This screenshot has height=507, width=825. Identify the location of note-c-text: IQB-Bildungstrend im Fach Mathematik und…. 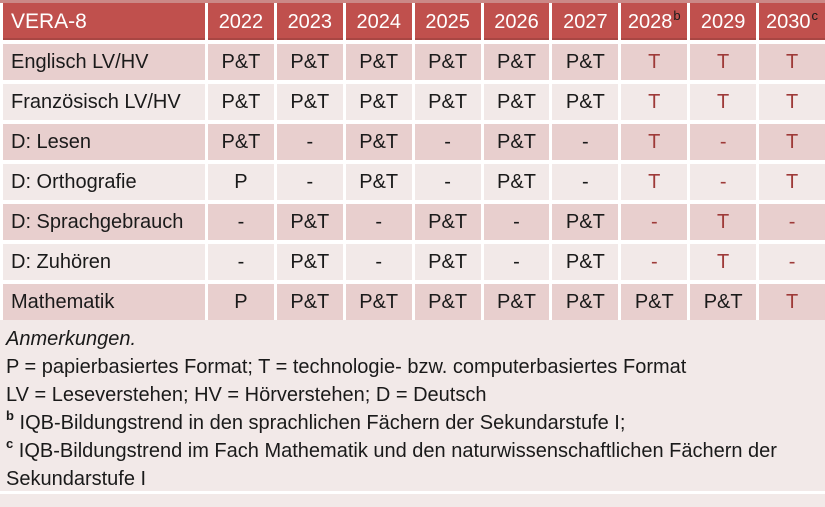
(391, 465).